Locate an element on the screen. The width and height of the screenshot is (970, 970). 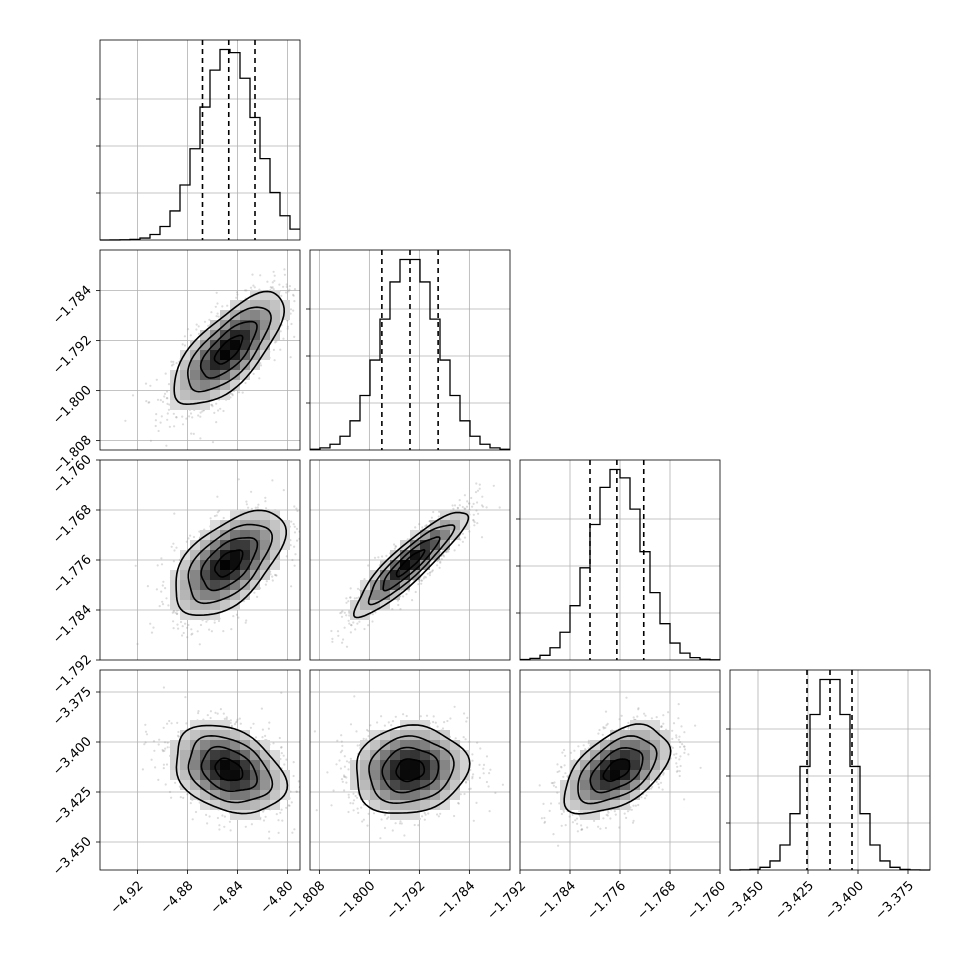
contour-line is located at coordinates (229, 349).